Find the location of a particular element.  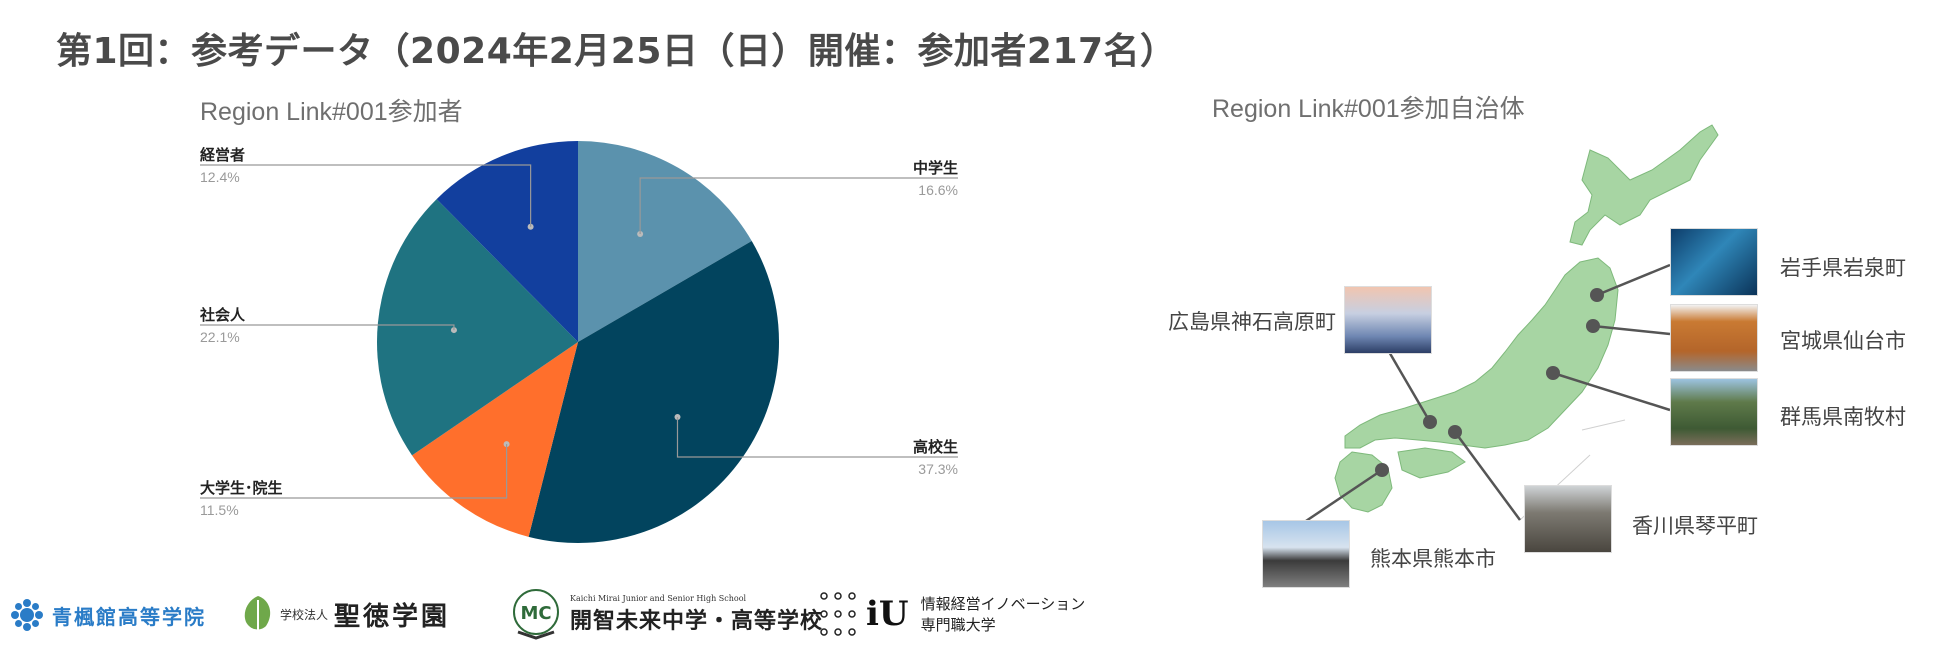

place-label-kumamoto: 熊本県熊本市 is located at coordinates (1433, 559).